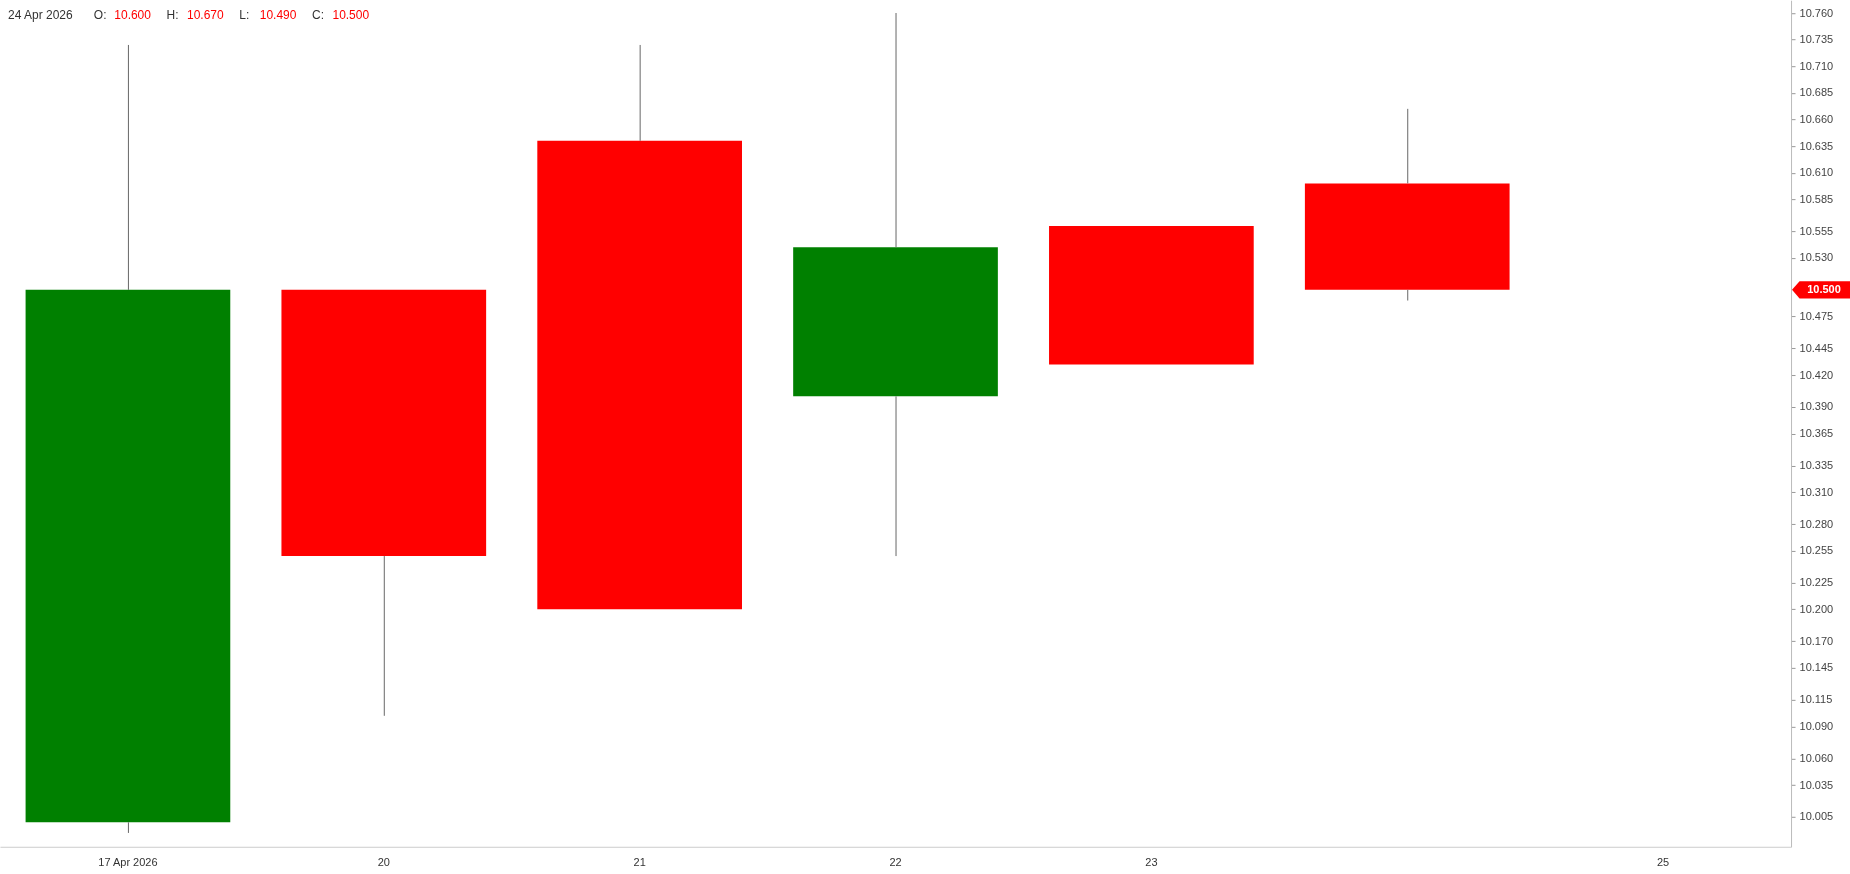 This screenshot has width=1850, height=874. Describe the element at coordinates (1816, 784) in the screenshot. I see `y-tick-label: 10.035` at that location.